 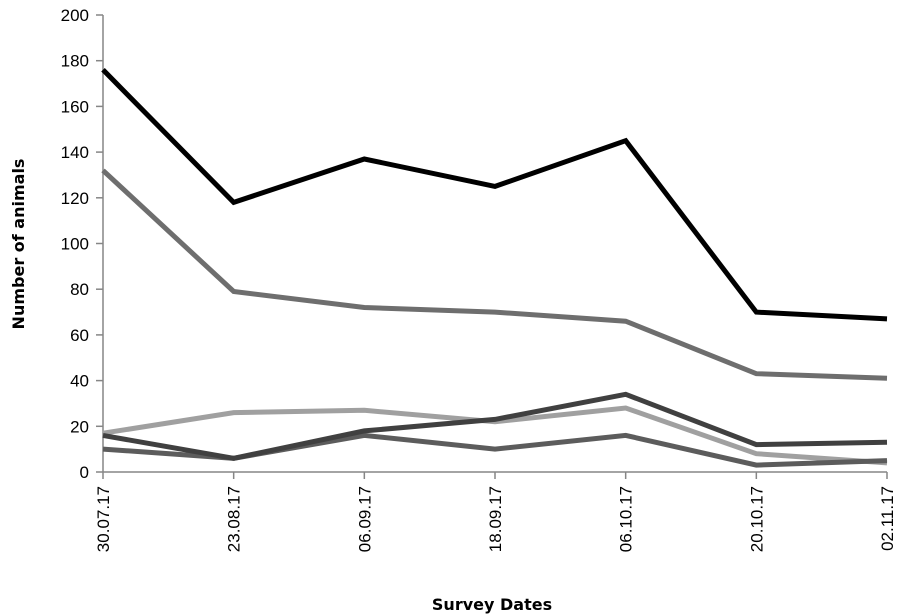 What do you see at coordinates (75, 244) in the screenshot?
I see `y-tick-label: 100` at bounding box center [75, 244].